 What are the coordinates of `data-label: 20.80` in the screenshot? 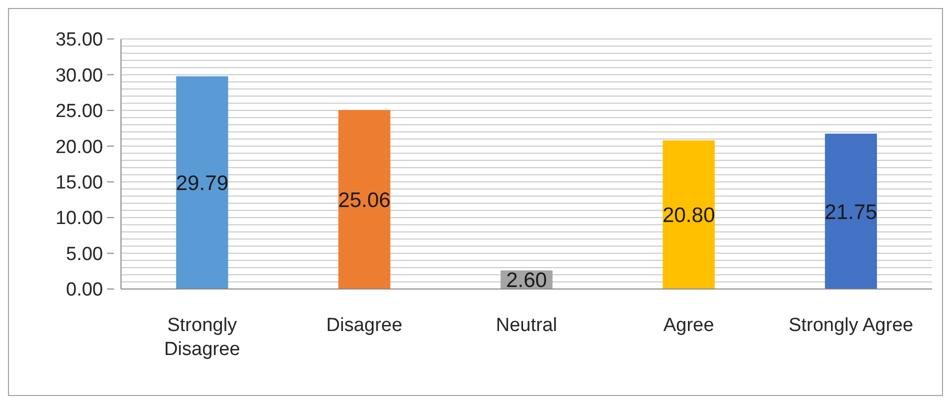 It's located at (689, 216).